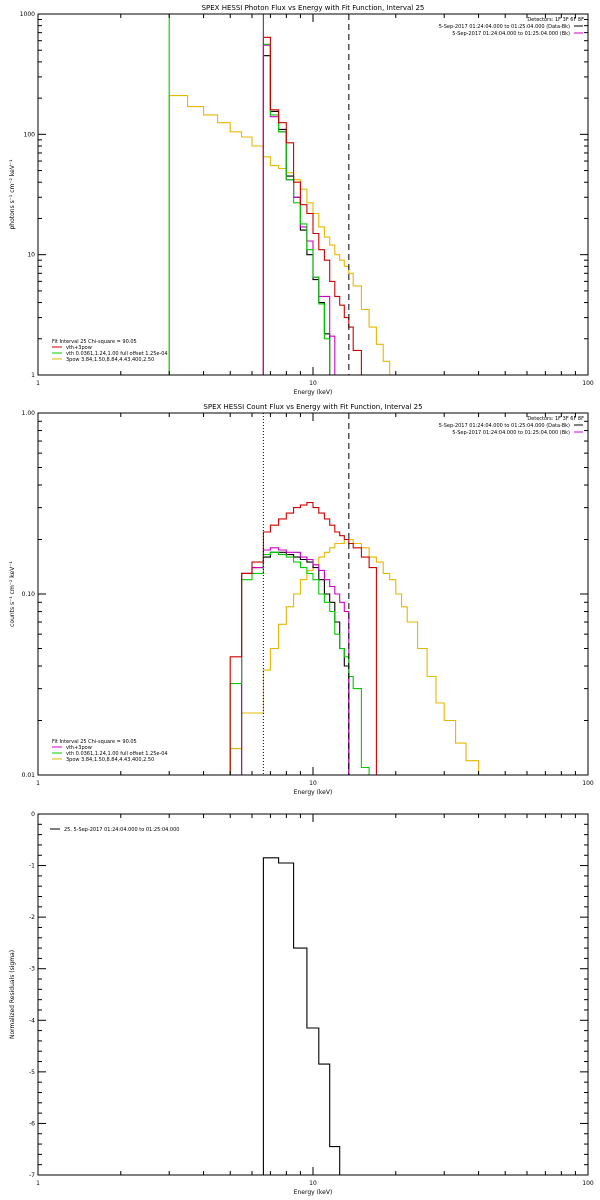 Image resolution: width=600 pixels, height=1200 pixels. What do you see at coordinates (32, 1072) in the screenshot?
I see `y-tick-label: -5` at bounding box center [32, 1072].